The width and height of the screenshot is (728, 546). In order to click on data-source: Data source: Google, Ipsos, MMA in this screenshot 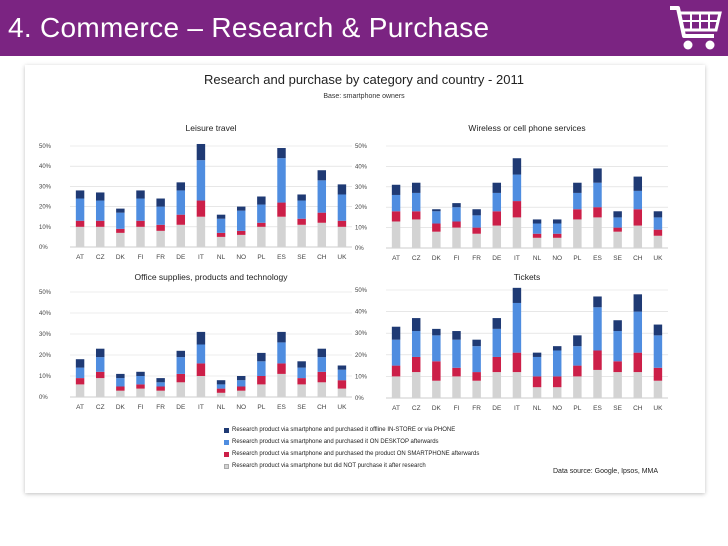, I will do `click(606, 471)`.